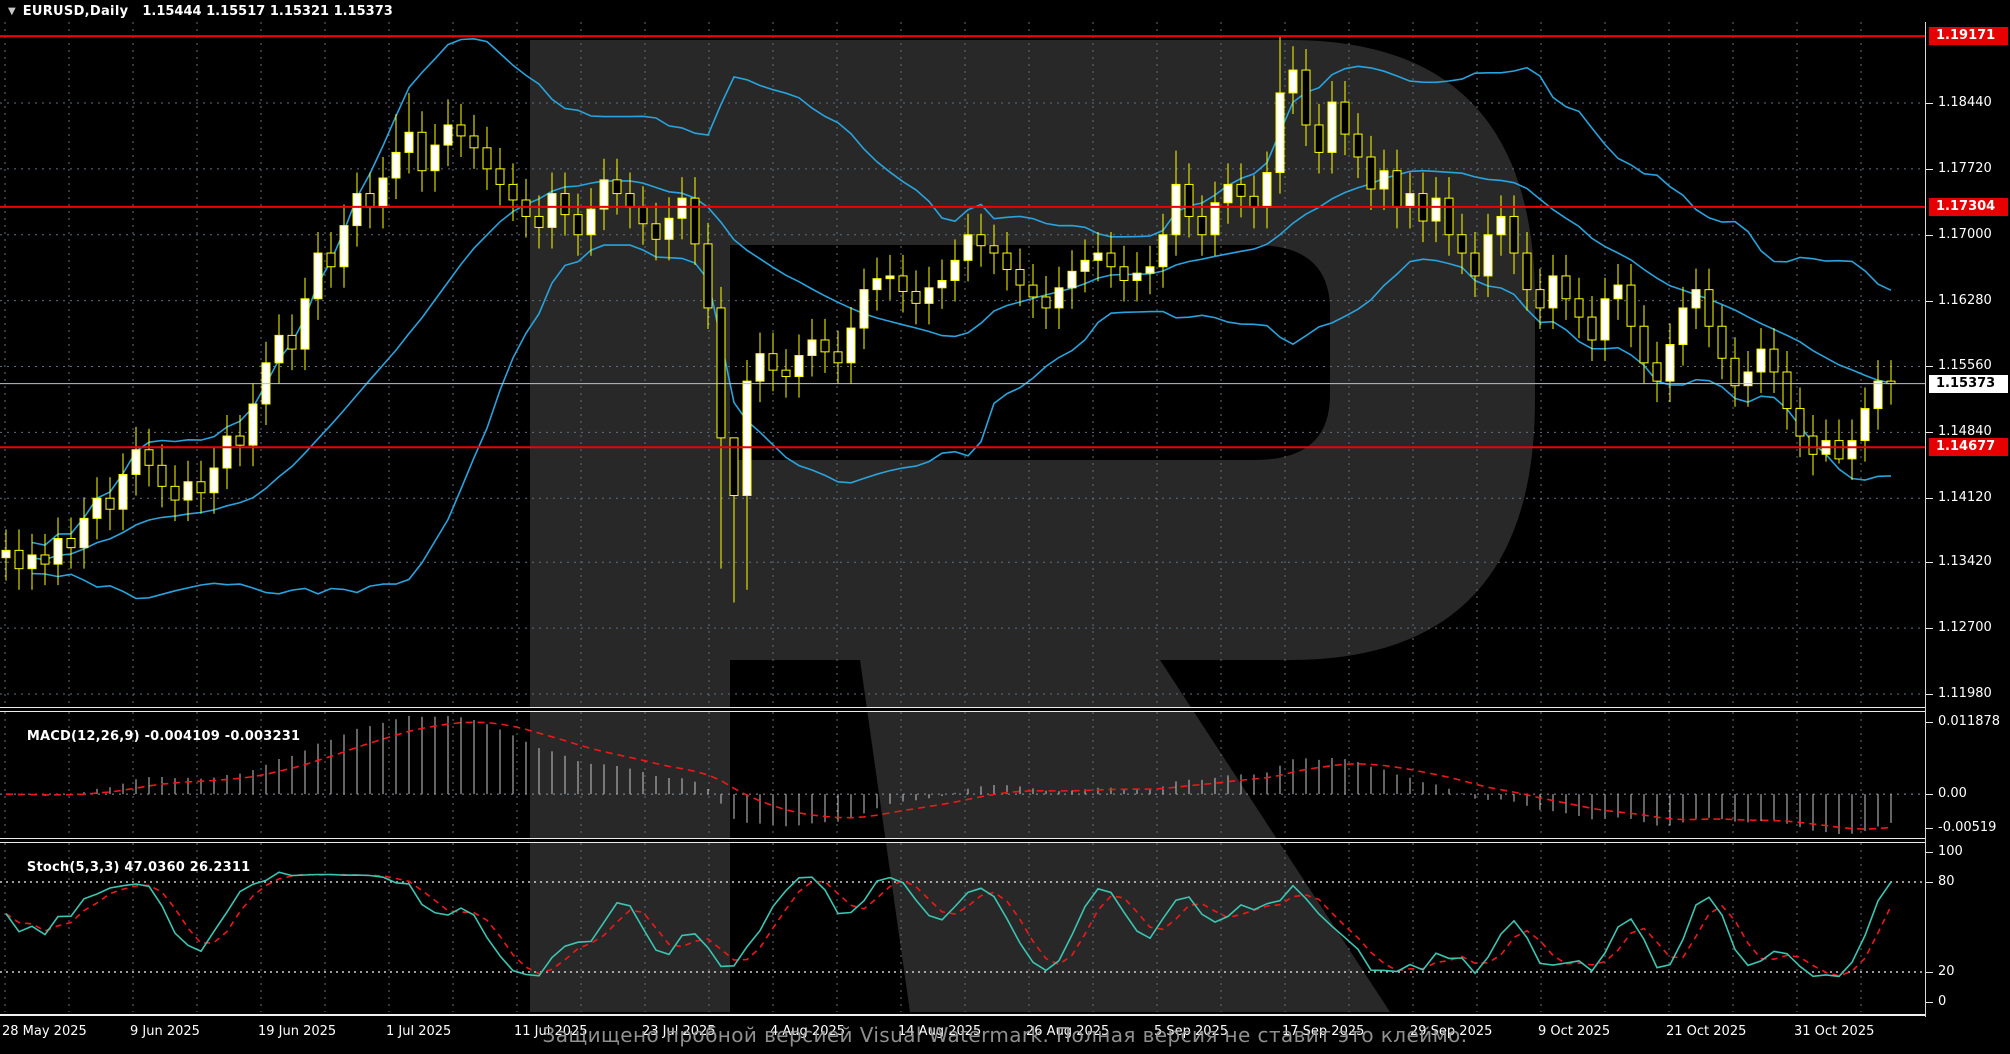  What do you see at coordinates (1946, 971) in the screenshot?
I see `stoch-axis-label: 20` at bounding box center [1946, 971].